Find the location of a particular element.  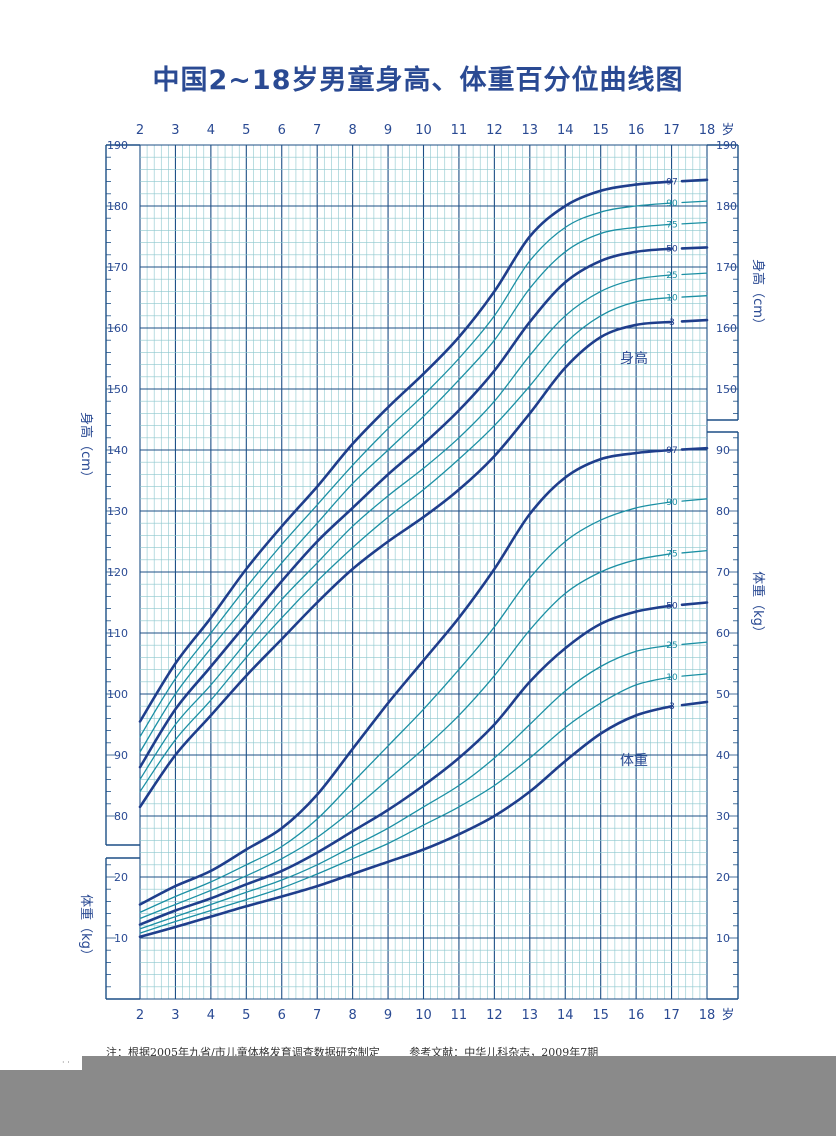

weight-curve-tail-p50 is located at coordinates (694, 604).